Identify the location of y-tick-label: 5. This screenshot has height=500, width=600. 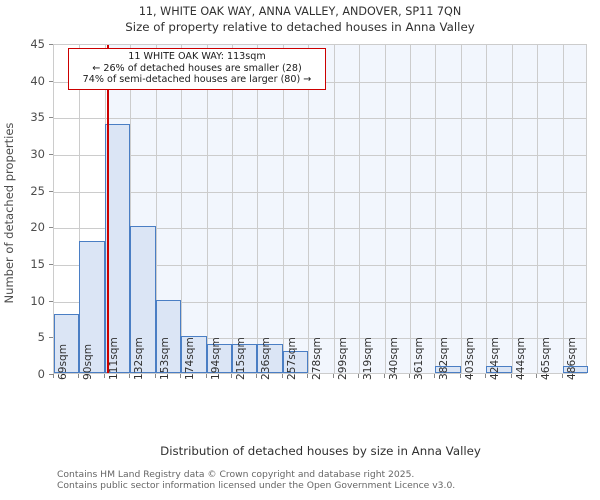
(41, 337).